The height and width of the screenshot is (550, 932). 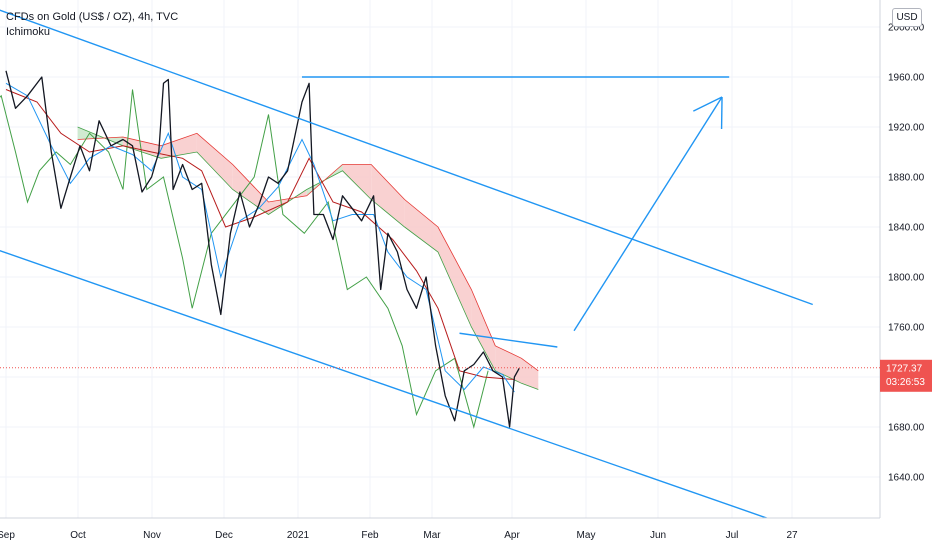 What do you see at coordinates (906, 278) in the screenshot?
I see `price-tick-label: 1800.00` at bounding box center [906, 278].